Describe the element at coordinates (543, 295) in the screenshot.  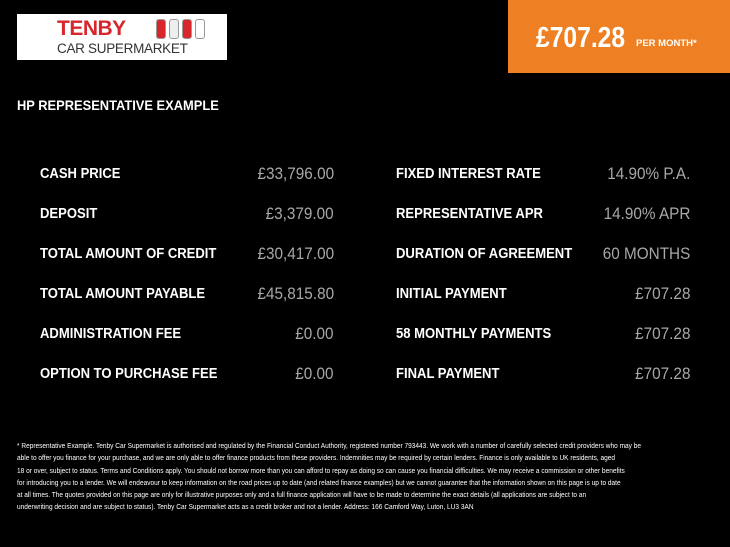
I see `finance-row: INITIAL PAYMENT £707.28` at that location.